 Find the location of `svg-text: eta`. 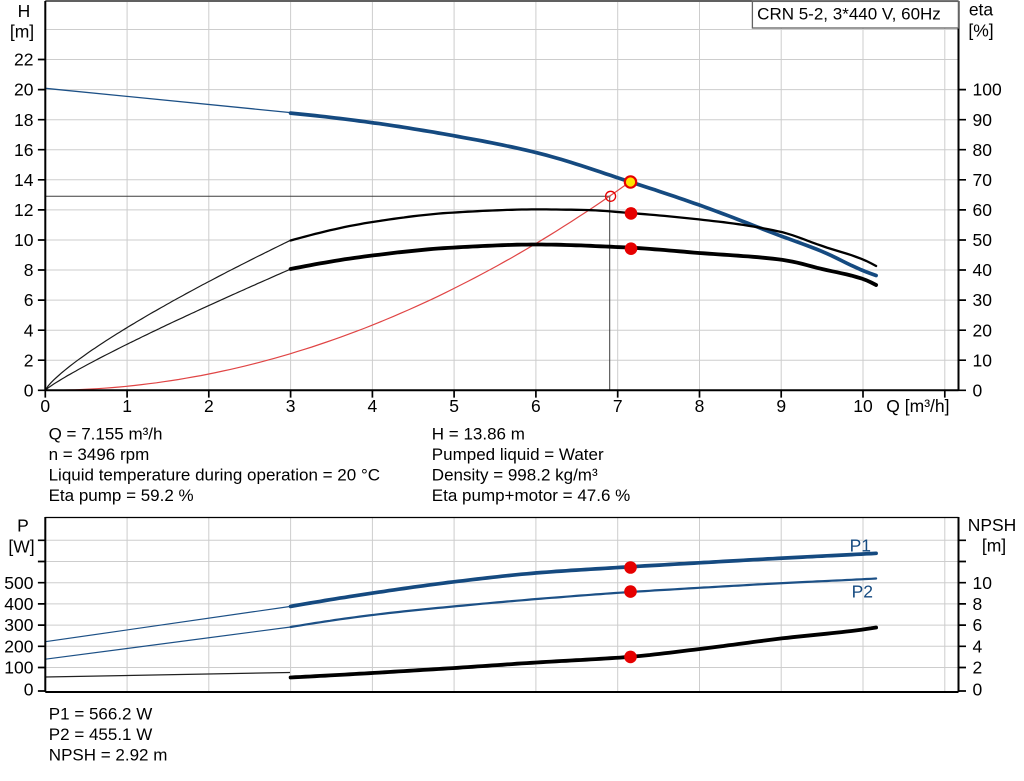

svg-text: eta is located at coordinates (981, 10).